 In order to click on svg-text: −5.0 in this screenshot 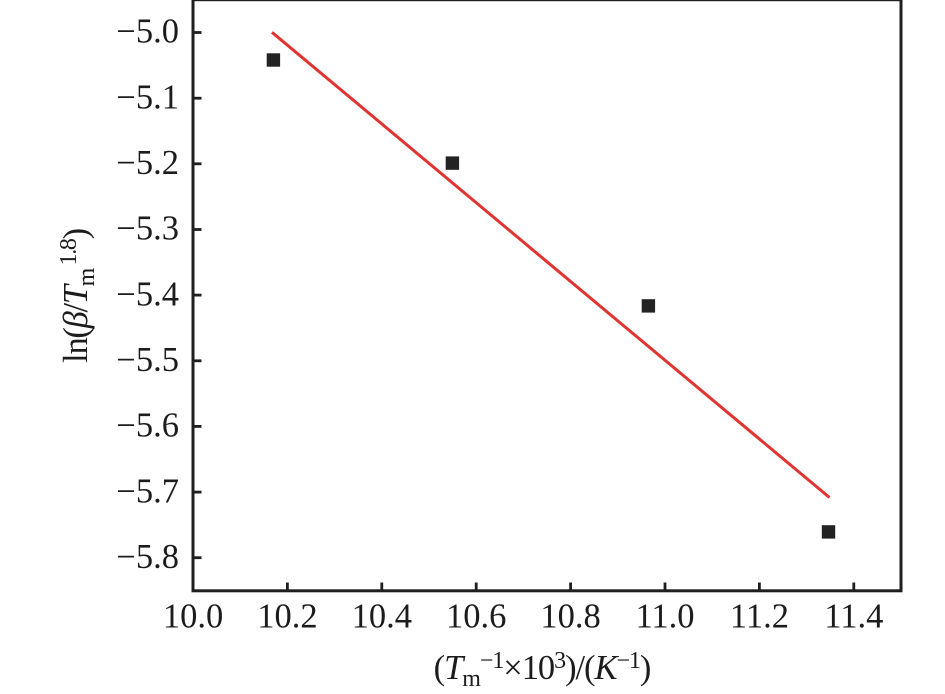, I will do `click(147, 32)`.